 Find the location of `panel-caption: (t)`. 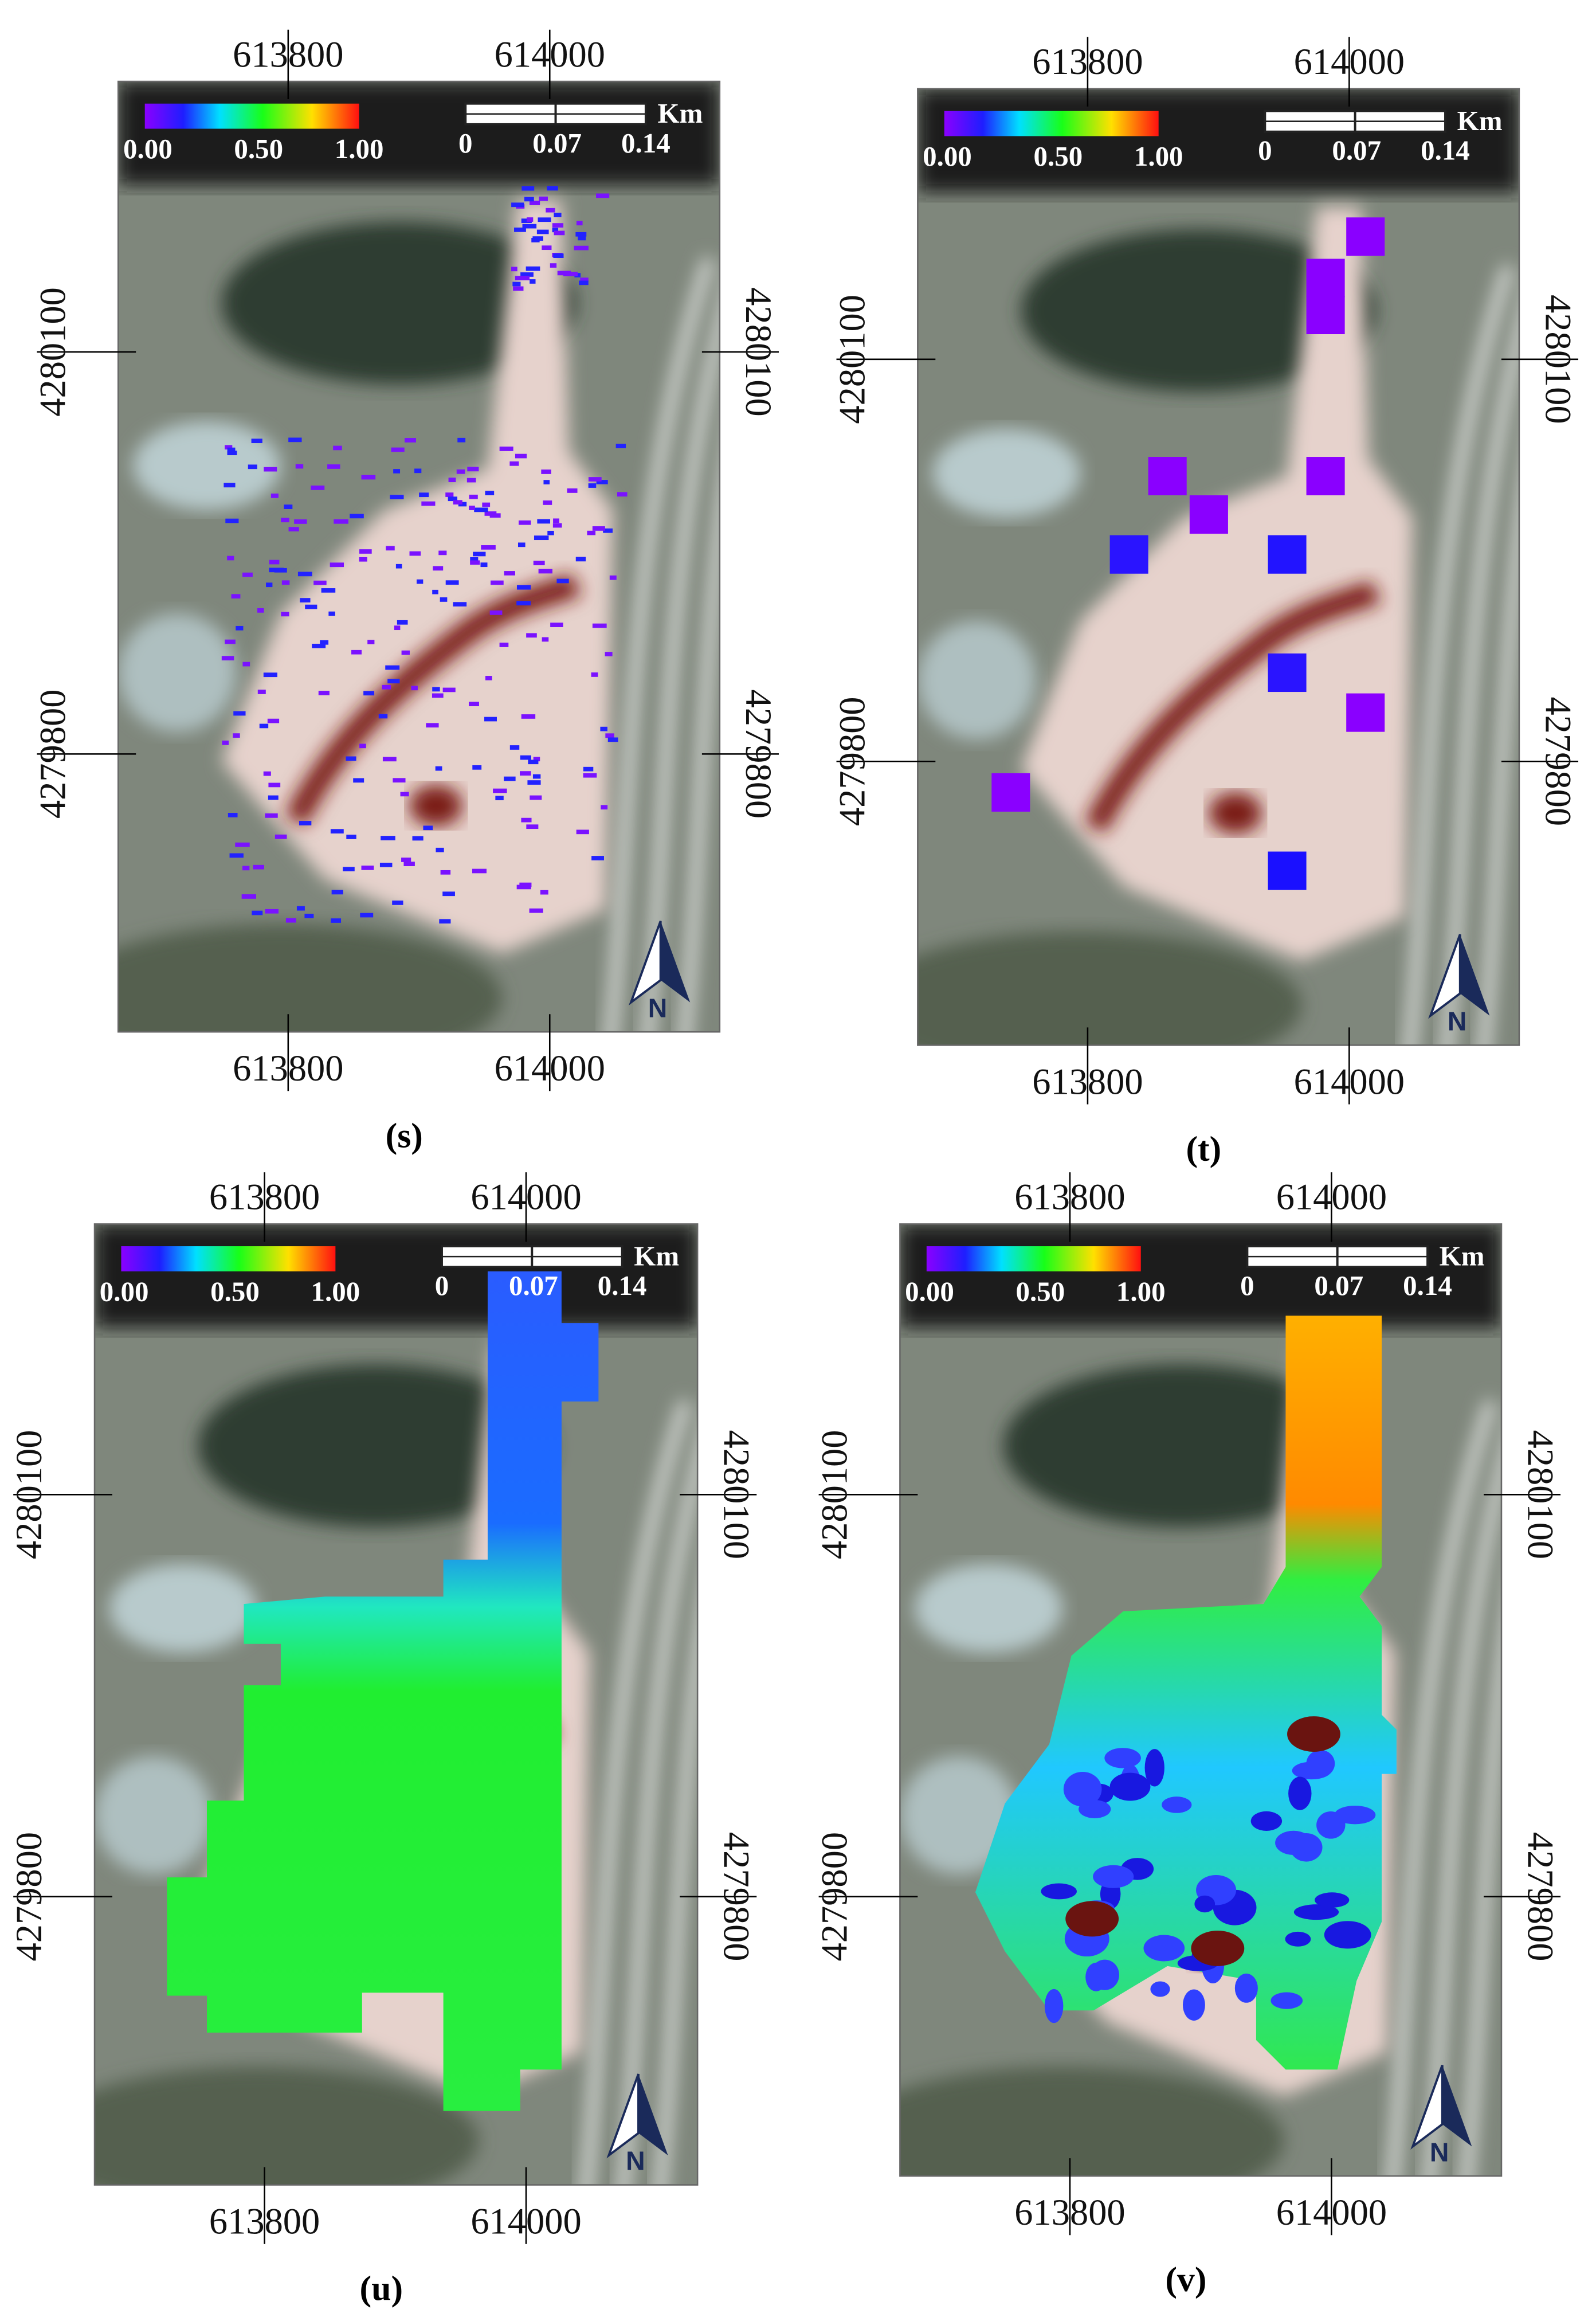

panel-caption: (t) is located at coordinates (1203, 1149).